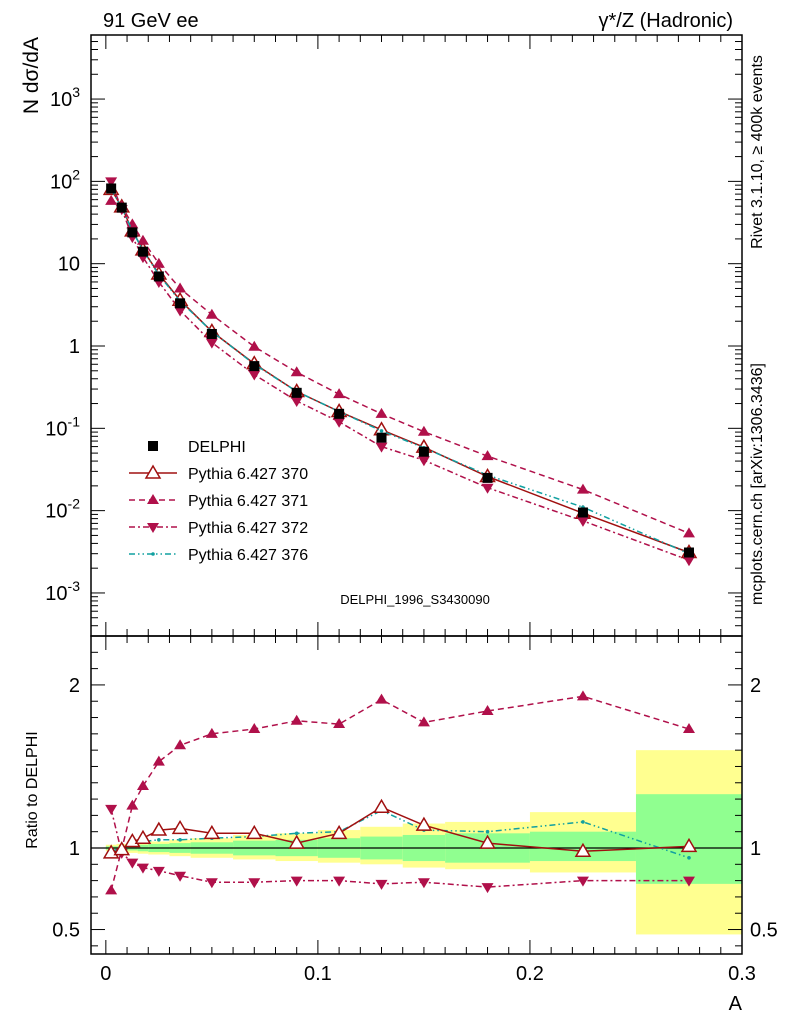 The height and width of the screenshot is (1024, 786). I want to click on legend-entry: Pythia 6.427 370, so click(218, 473).